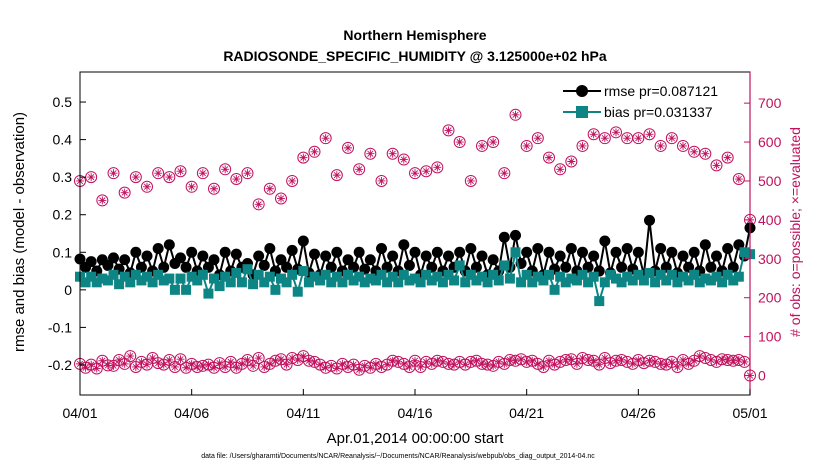 The width and height of the screenshot is (830, 470). I want to click on x-tick-label: 05/01, so click(749, 413).